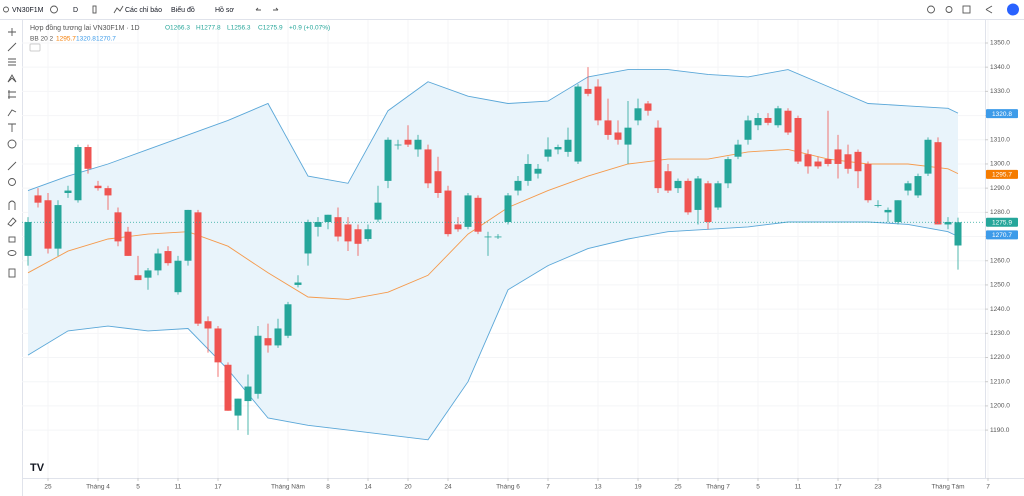  I want to click on settings-icon, so click(949, 9).